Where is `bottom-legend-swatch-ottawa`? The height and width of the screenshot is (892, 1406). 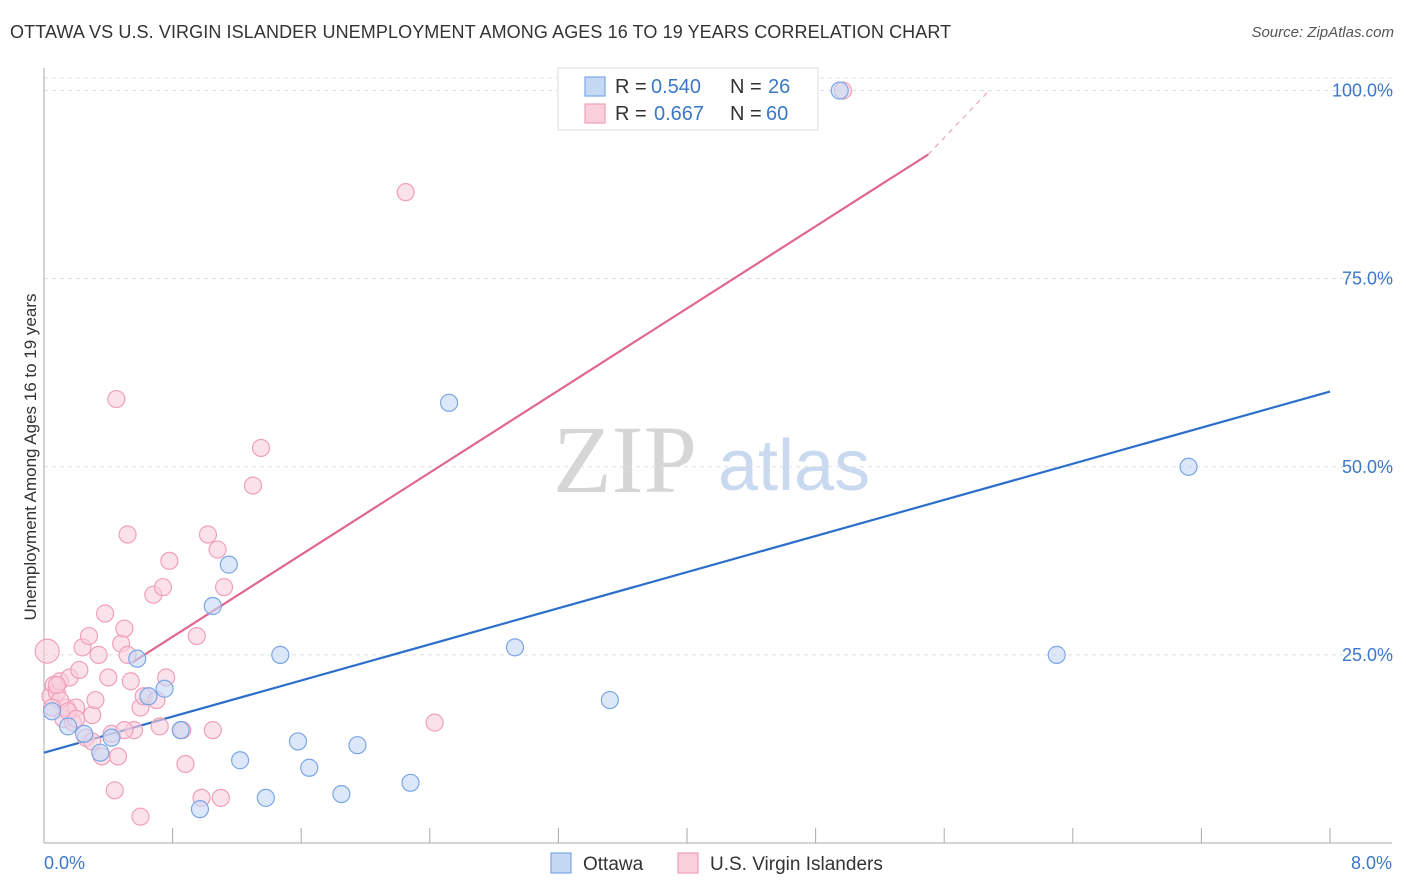 bottom-legend-swatch-ottawa is located at coordinates (561, 863).